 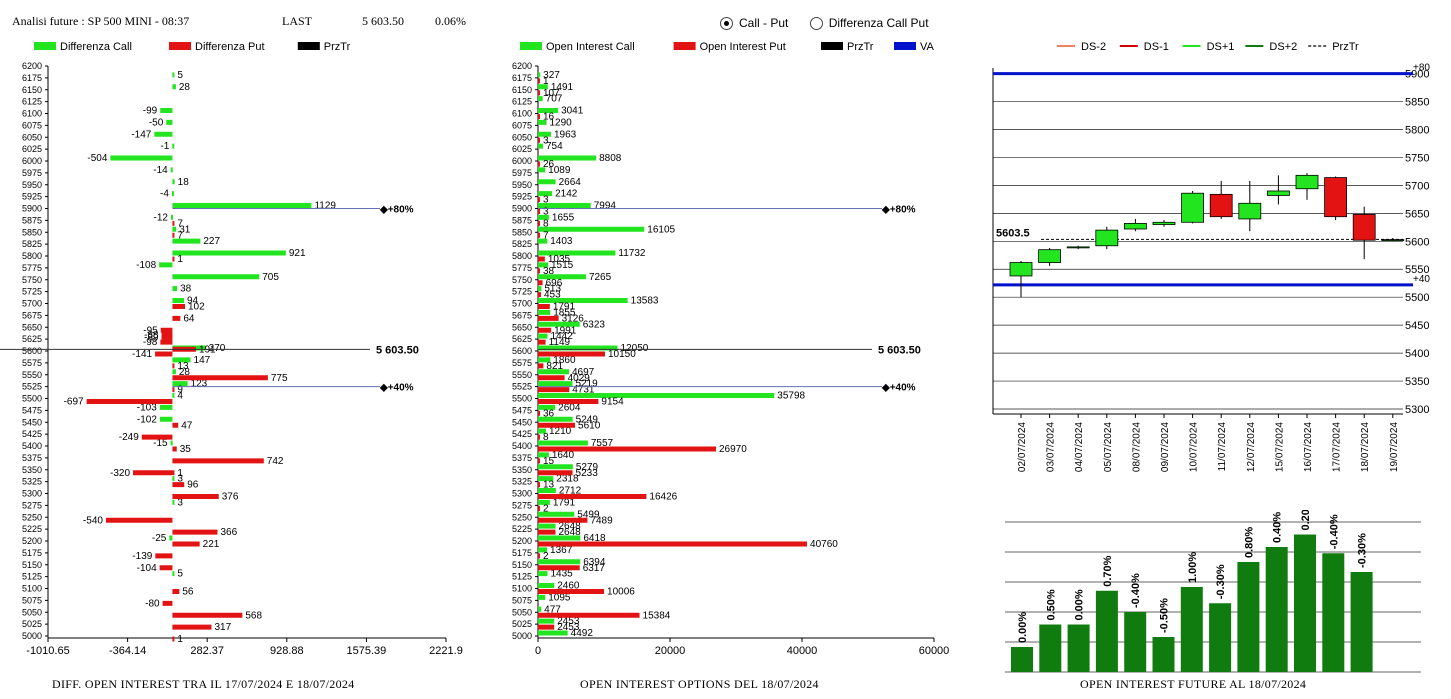 I want to click on bar-value-label: 1442, so click(x=562, y=336).